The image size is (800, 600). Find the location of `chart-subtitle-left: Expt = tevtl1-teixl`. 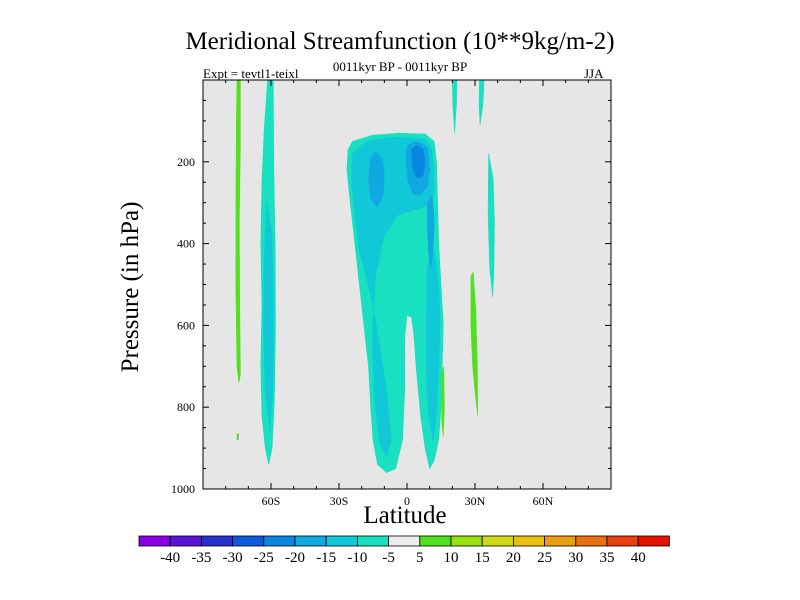

chart-subtitle-left: Expt = tevtl1-teixl is located at coordinates (251, 73).